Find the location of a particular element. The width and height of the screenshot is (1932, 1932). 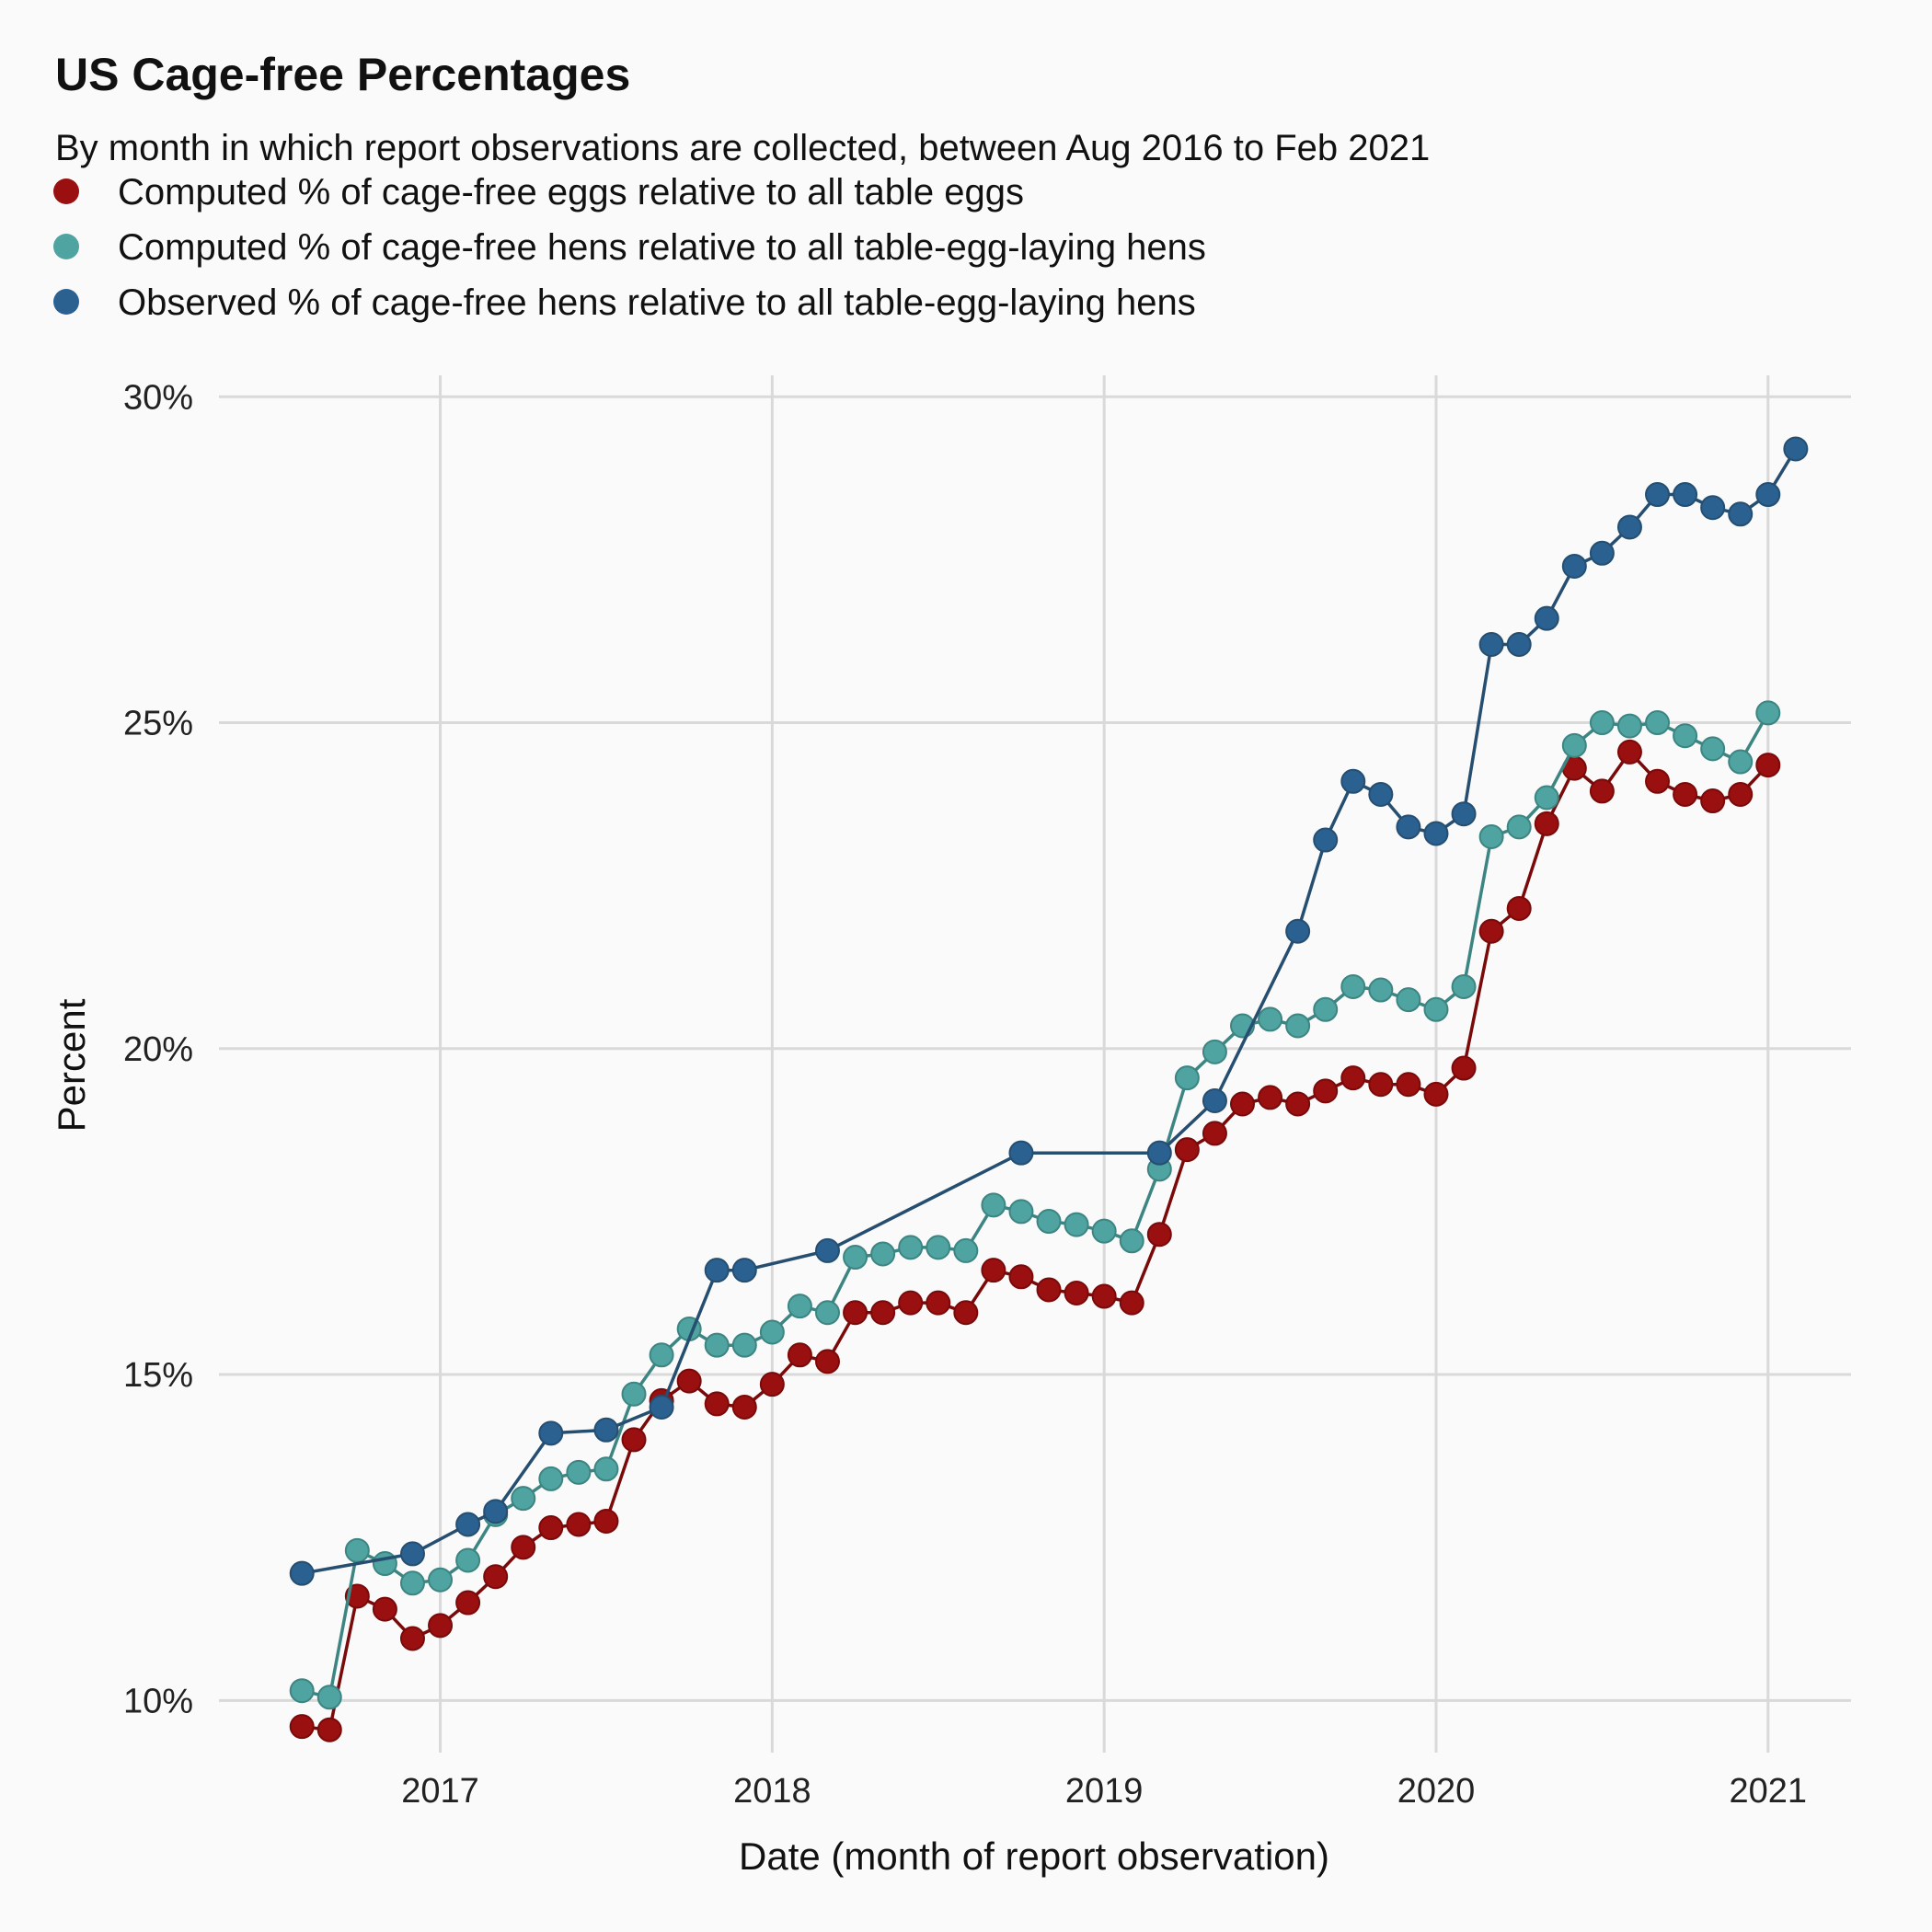

y-tick-label: 25% is located at coordinates (158, 724).